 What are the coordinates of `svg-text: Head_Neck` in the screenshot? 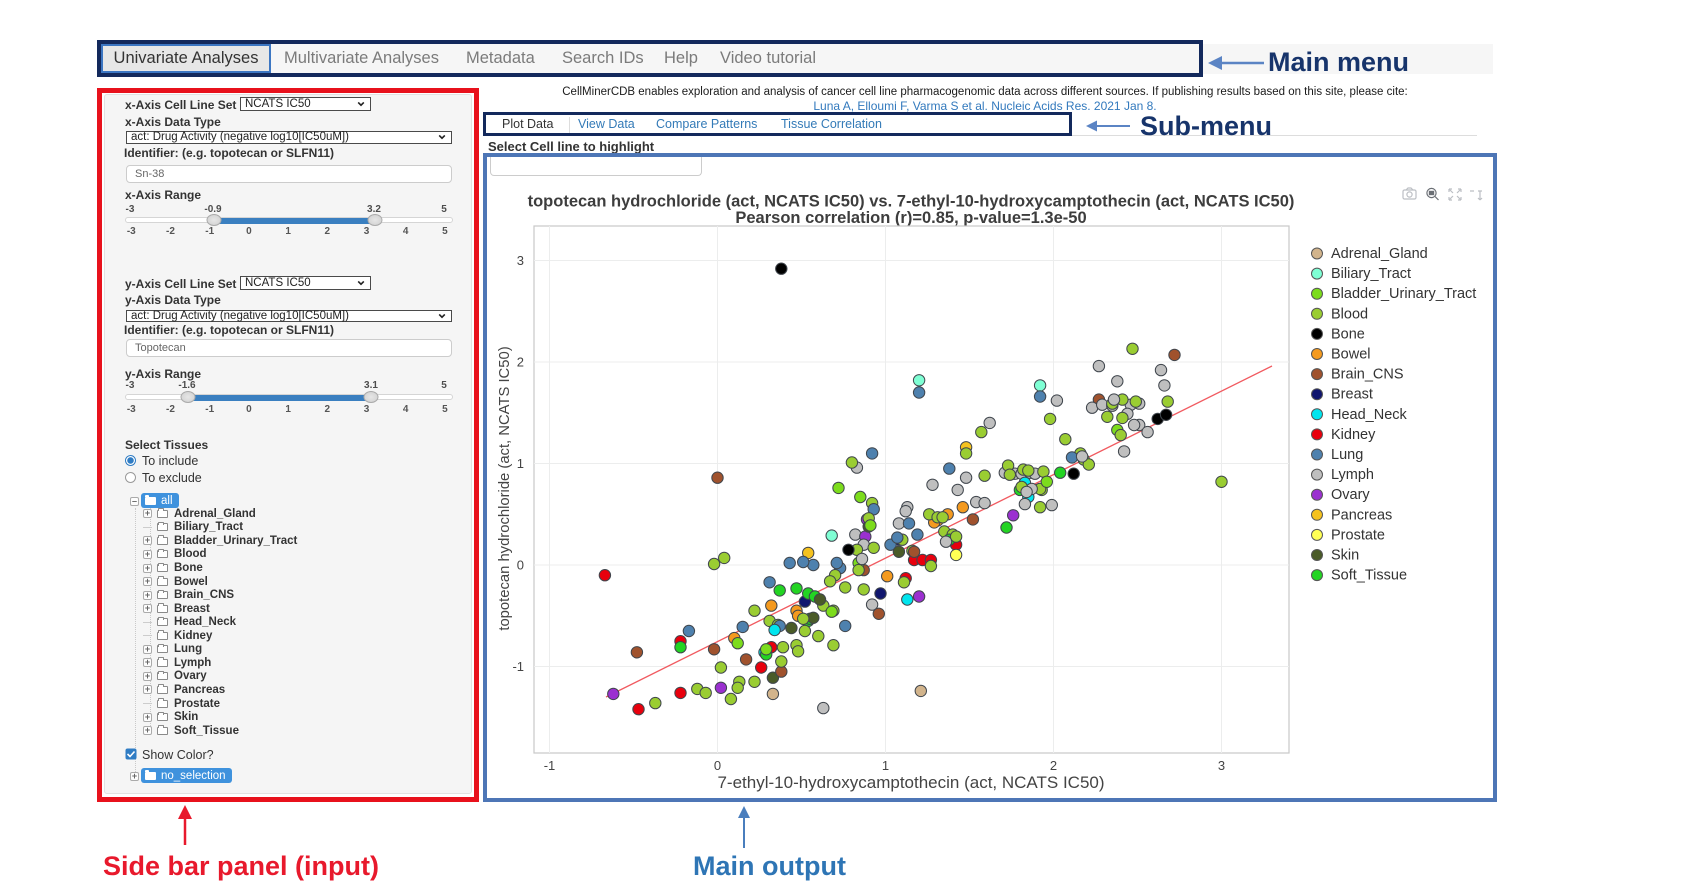 It's located at (1369, 415).